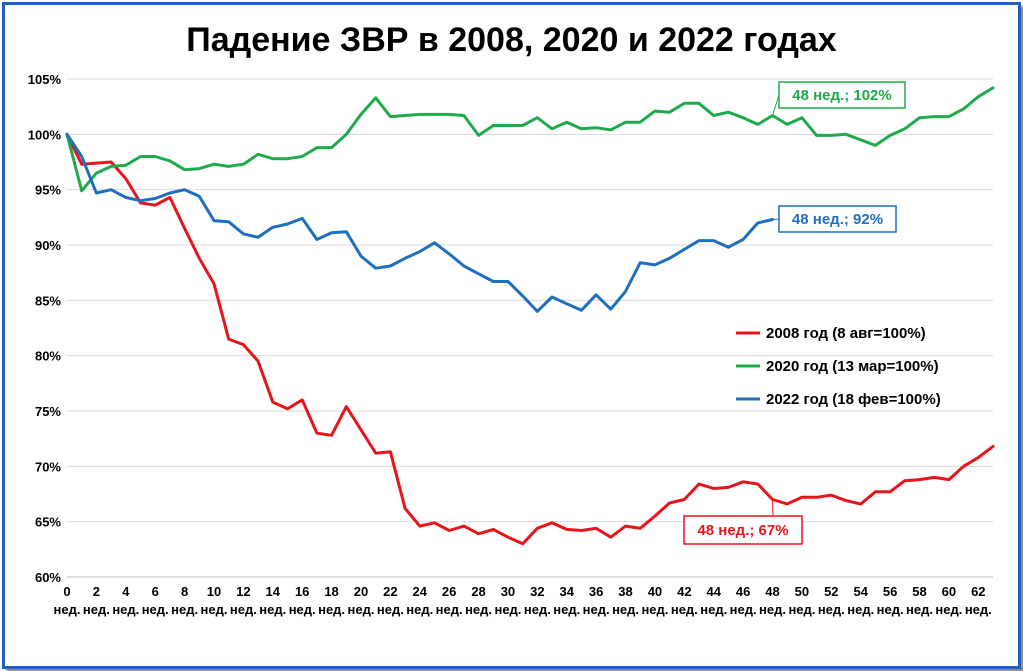 This screenshot has width=1023, height=671. Describe the element at coordinates (949, 591) in the screenshot. I see `x-tick-label: 60` at that location.